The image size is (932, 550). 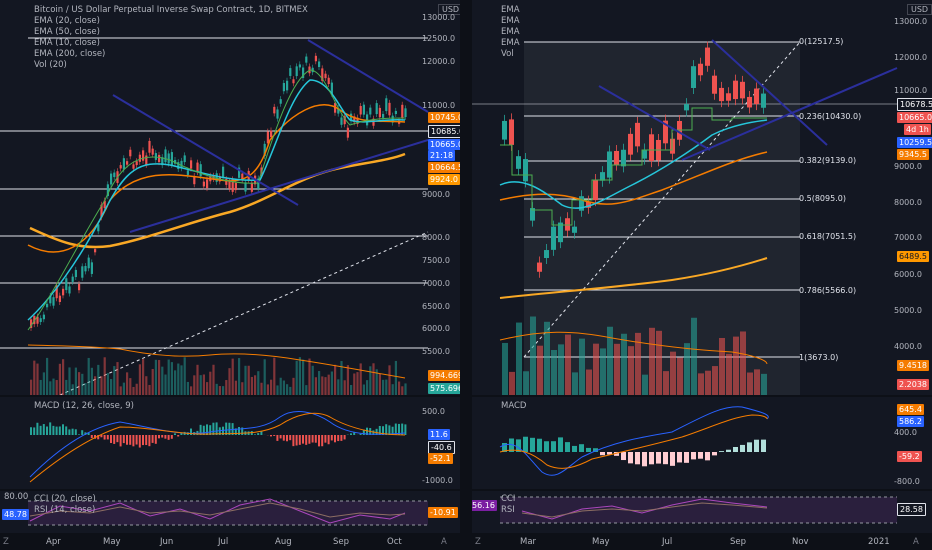 What do you see at coordinates (230, 543) in the screenshot?
I see `left-time-axis: Z Apr May Jun Jul Aug Sep Oct A` at bounding box center [230, 543].